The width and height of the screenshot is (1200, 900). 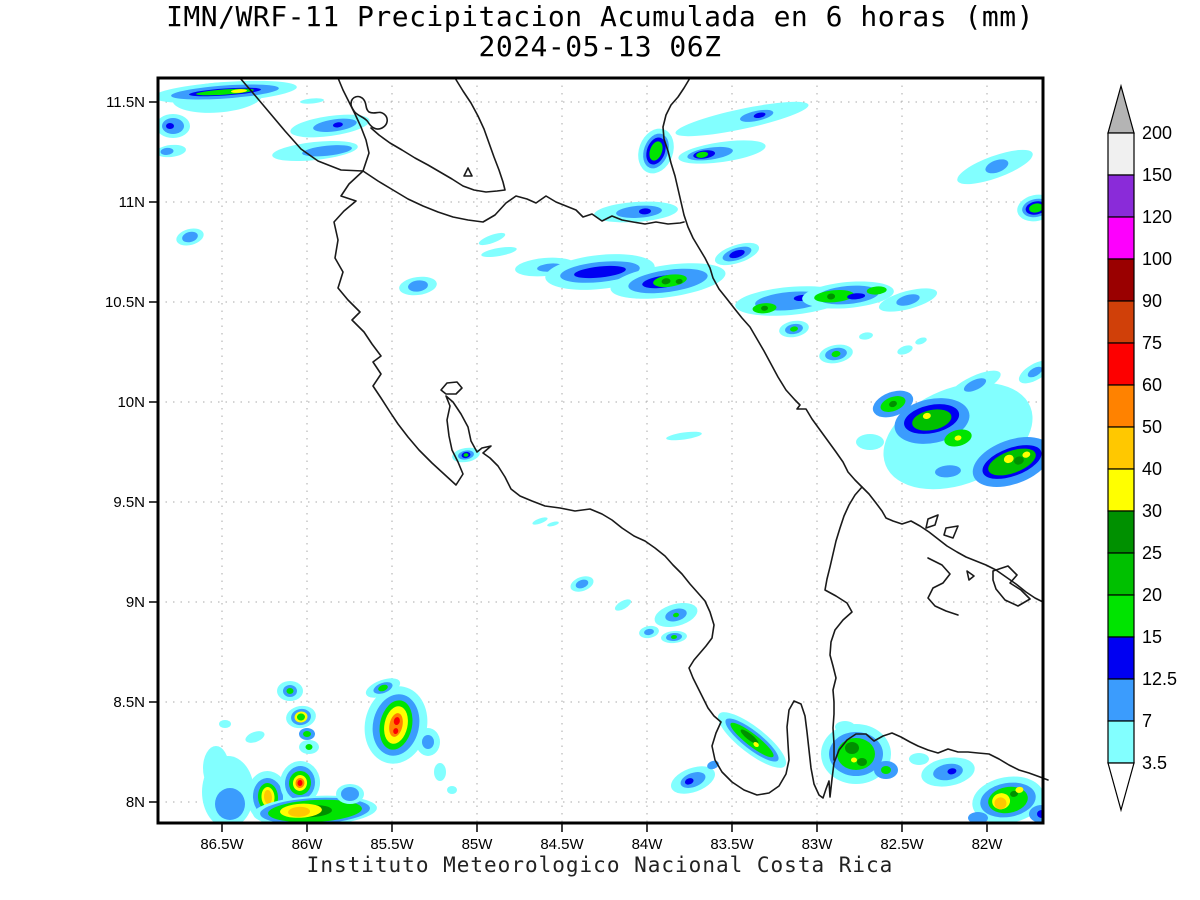 What do you see at coordinates (1121, 108) in the screenshot?
I see `colorbar-arrow-up` at bounding box center [1121, 108].